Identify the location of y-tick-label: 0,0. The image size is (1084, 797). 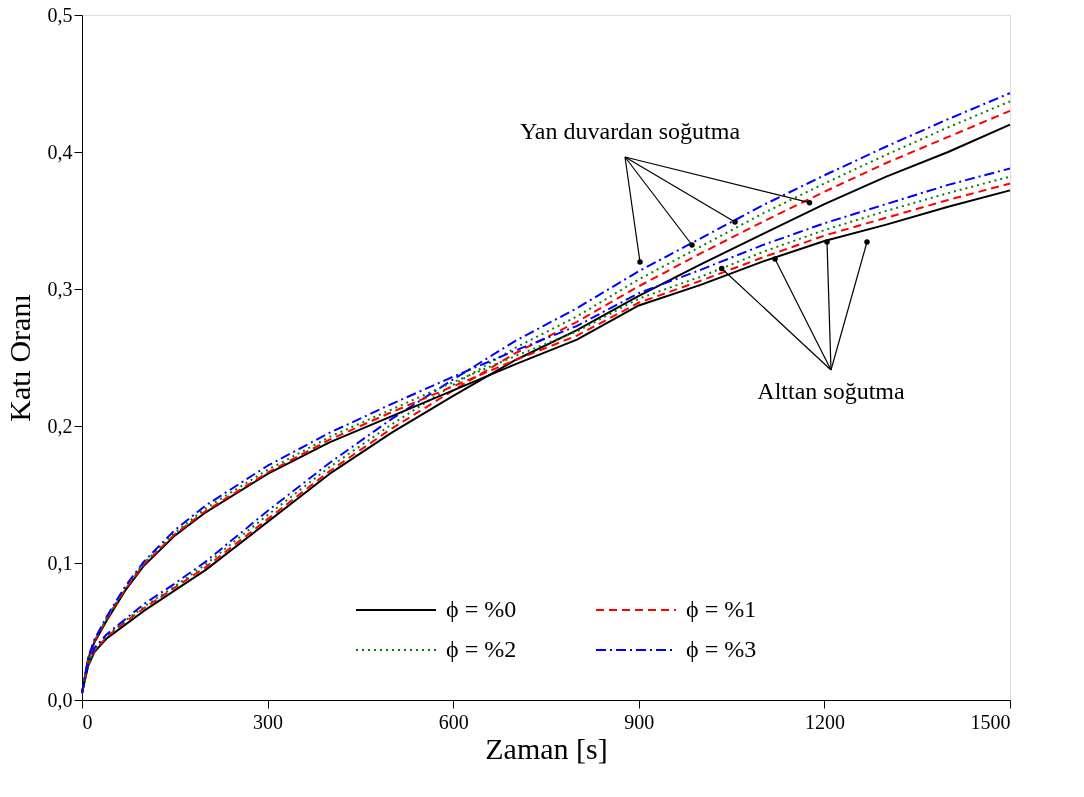
(60, 699).